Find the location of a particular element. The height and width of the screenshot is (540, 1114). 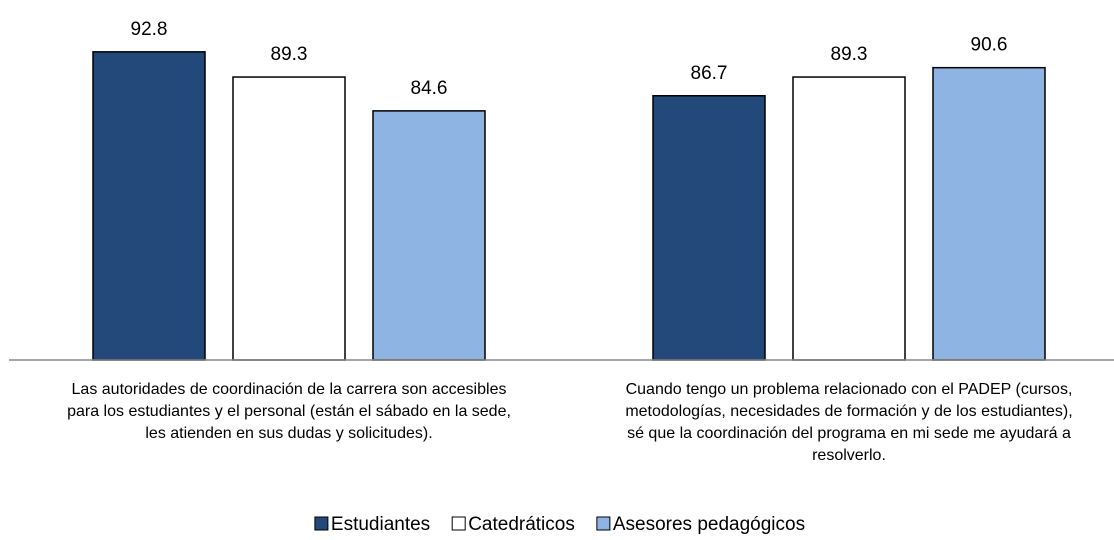

value-label: 84.6 is located at coordinates (429, 88).